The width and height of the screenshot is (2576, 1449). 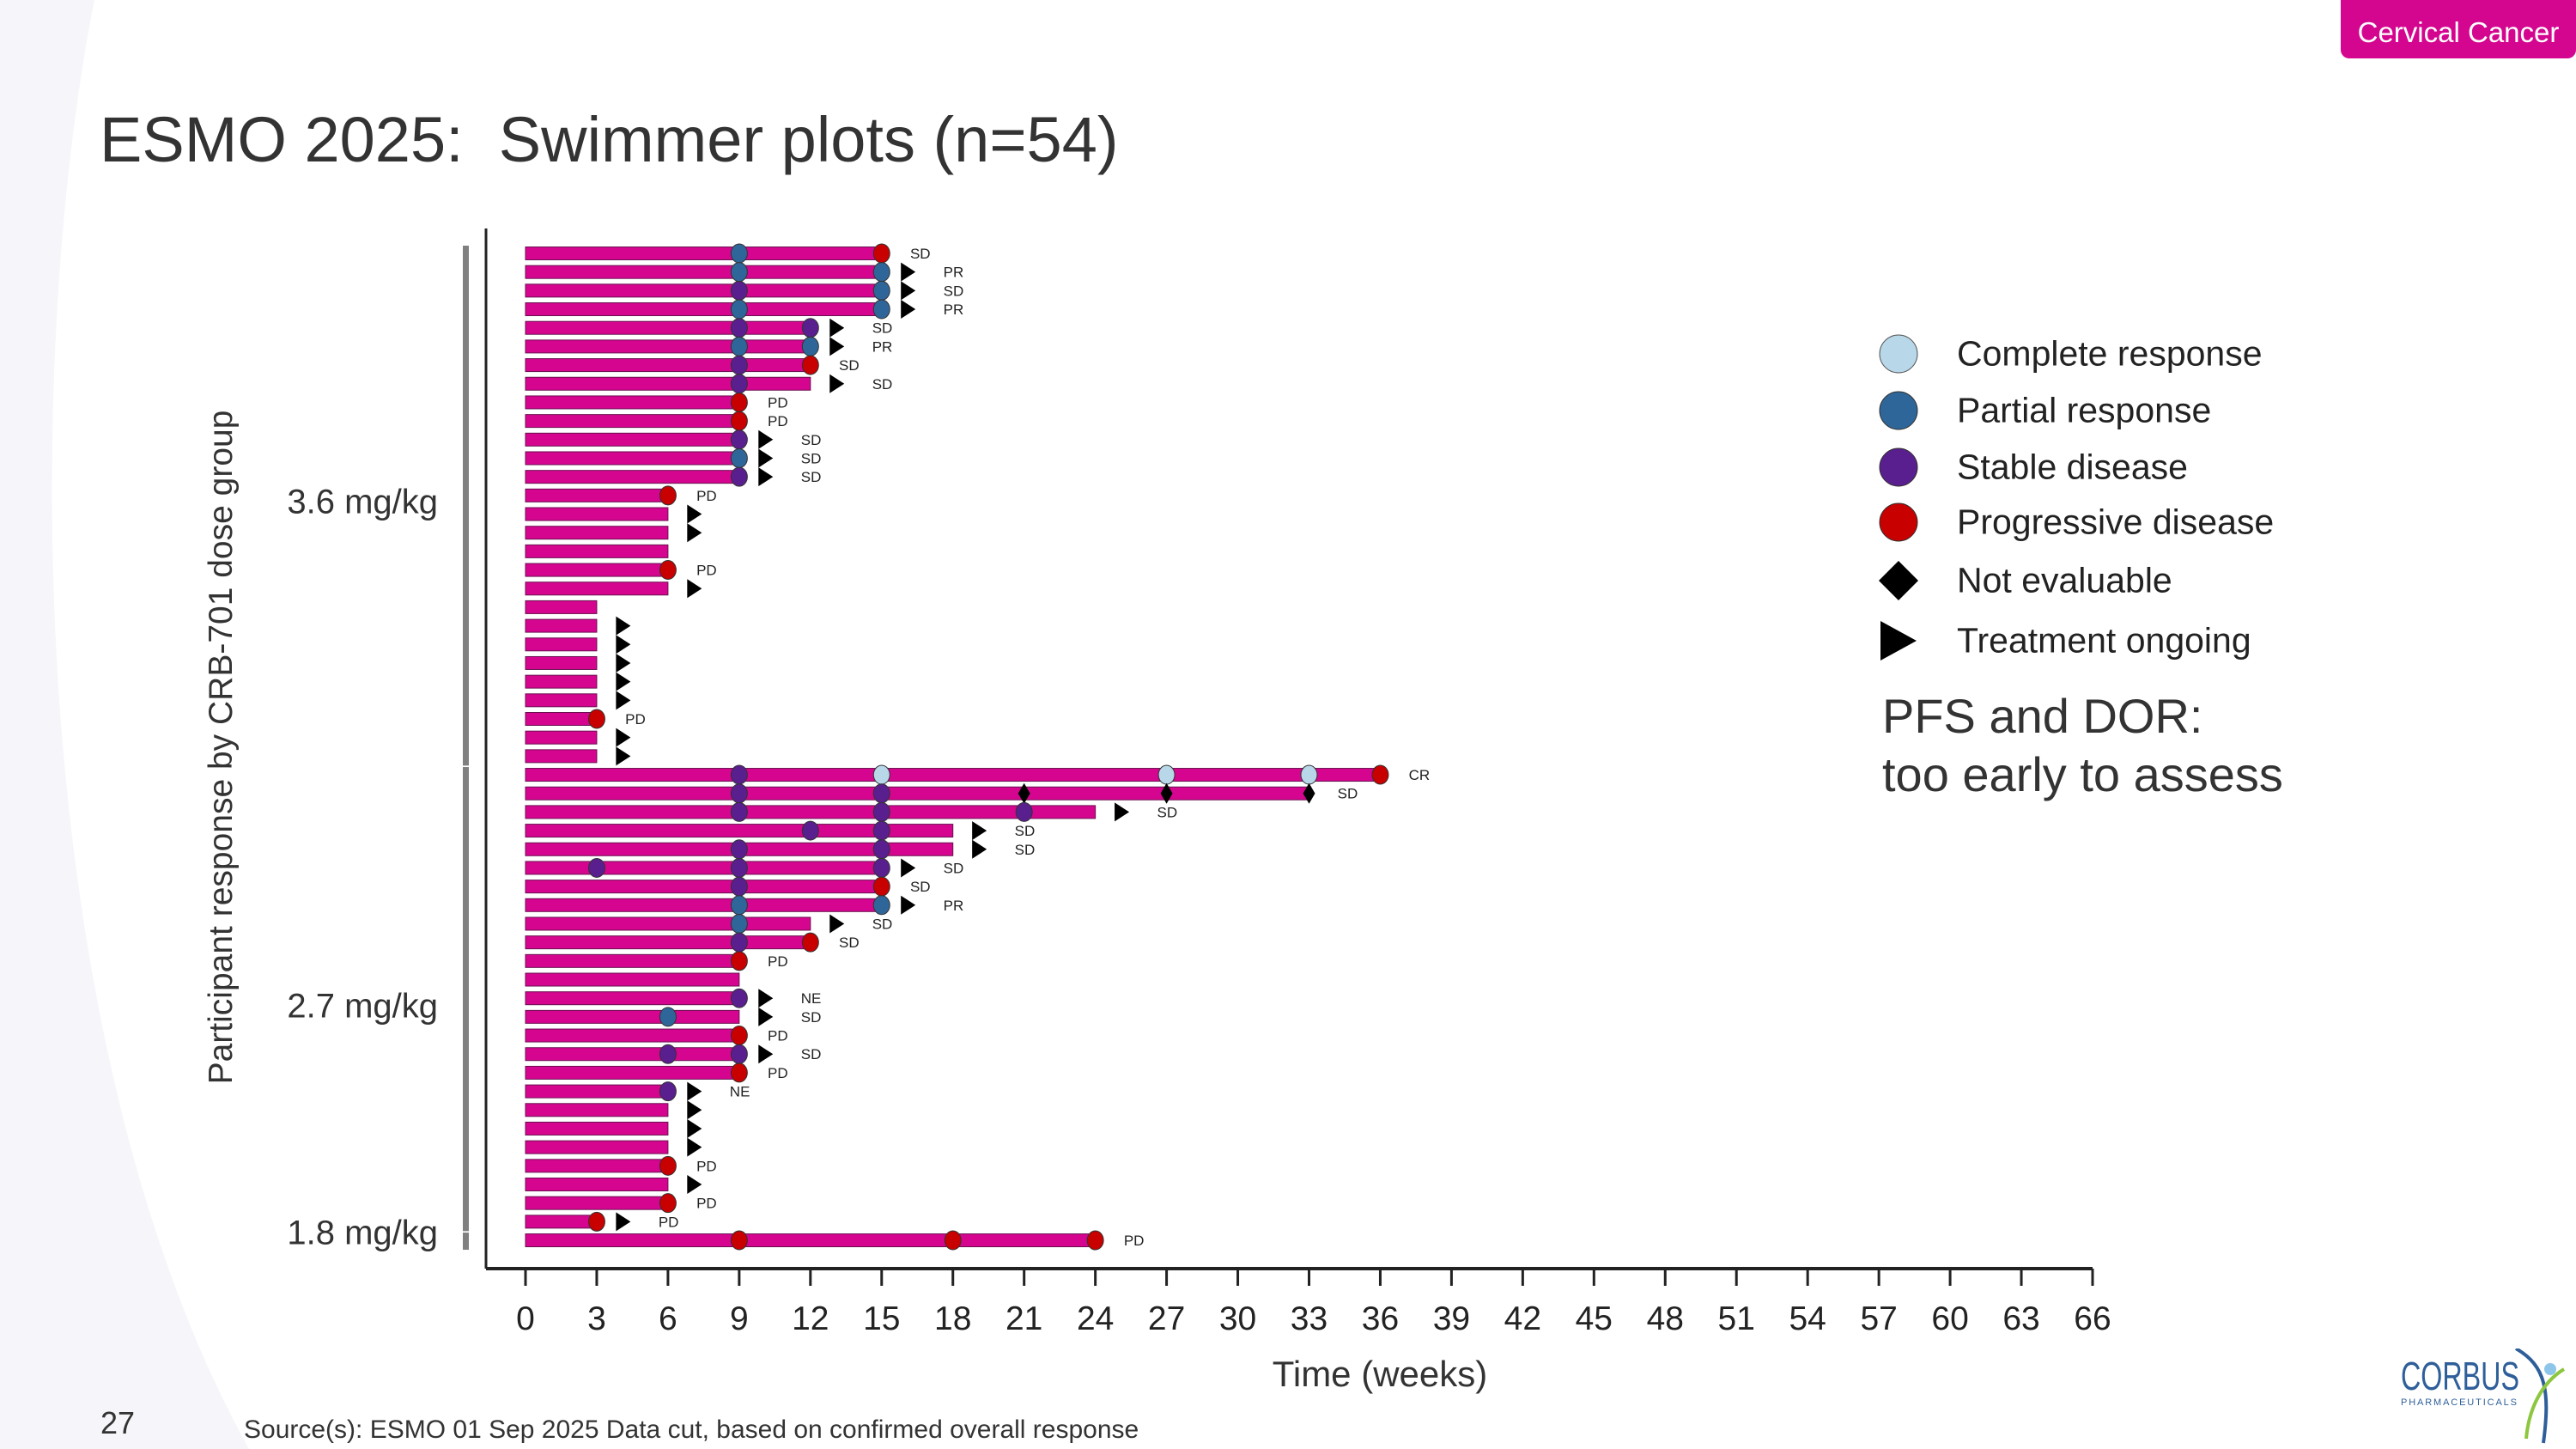 I want to click on legend-label: Progressive disease, so click(x=2116, y=522).